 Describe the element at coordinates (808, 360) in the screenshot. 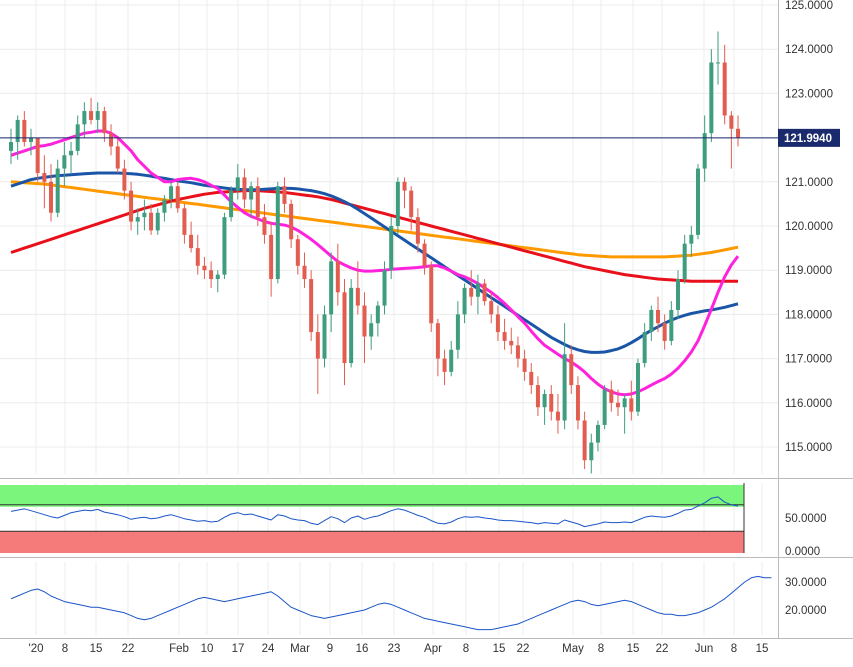

I see `y-tick-label: 117.0000` at that location.